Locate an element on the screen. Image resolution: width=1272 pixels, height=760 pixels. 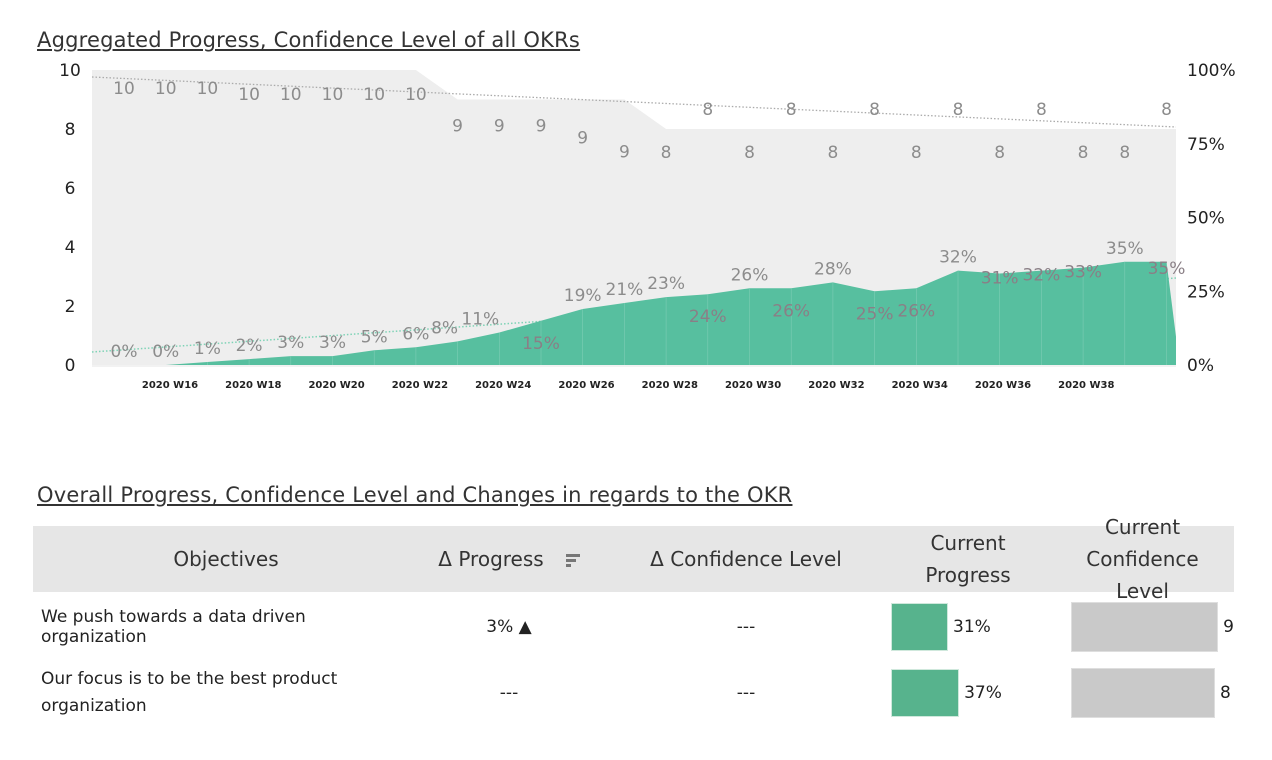
x-axis-tick: 2020 W18 is located at coordinates (253, 385).